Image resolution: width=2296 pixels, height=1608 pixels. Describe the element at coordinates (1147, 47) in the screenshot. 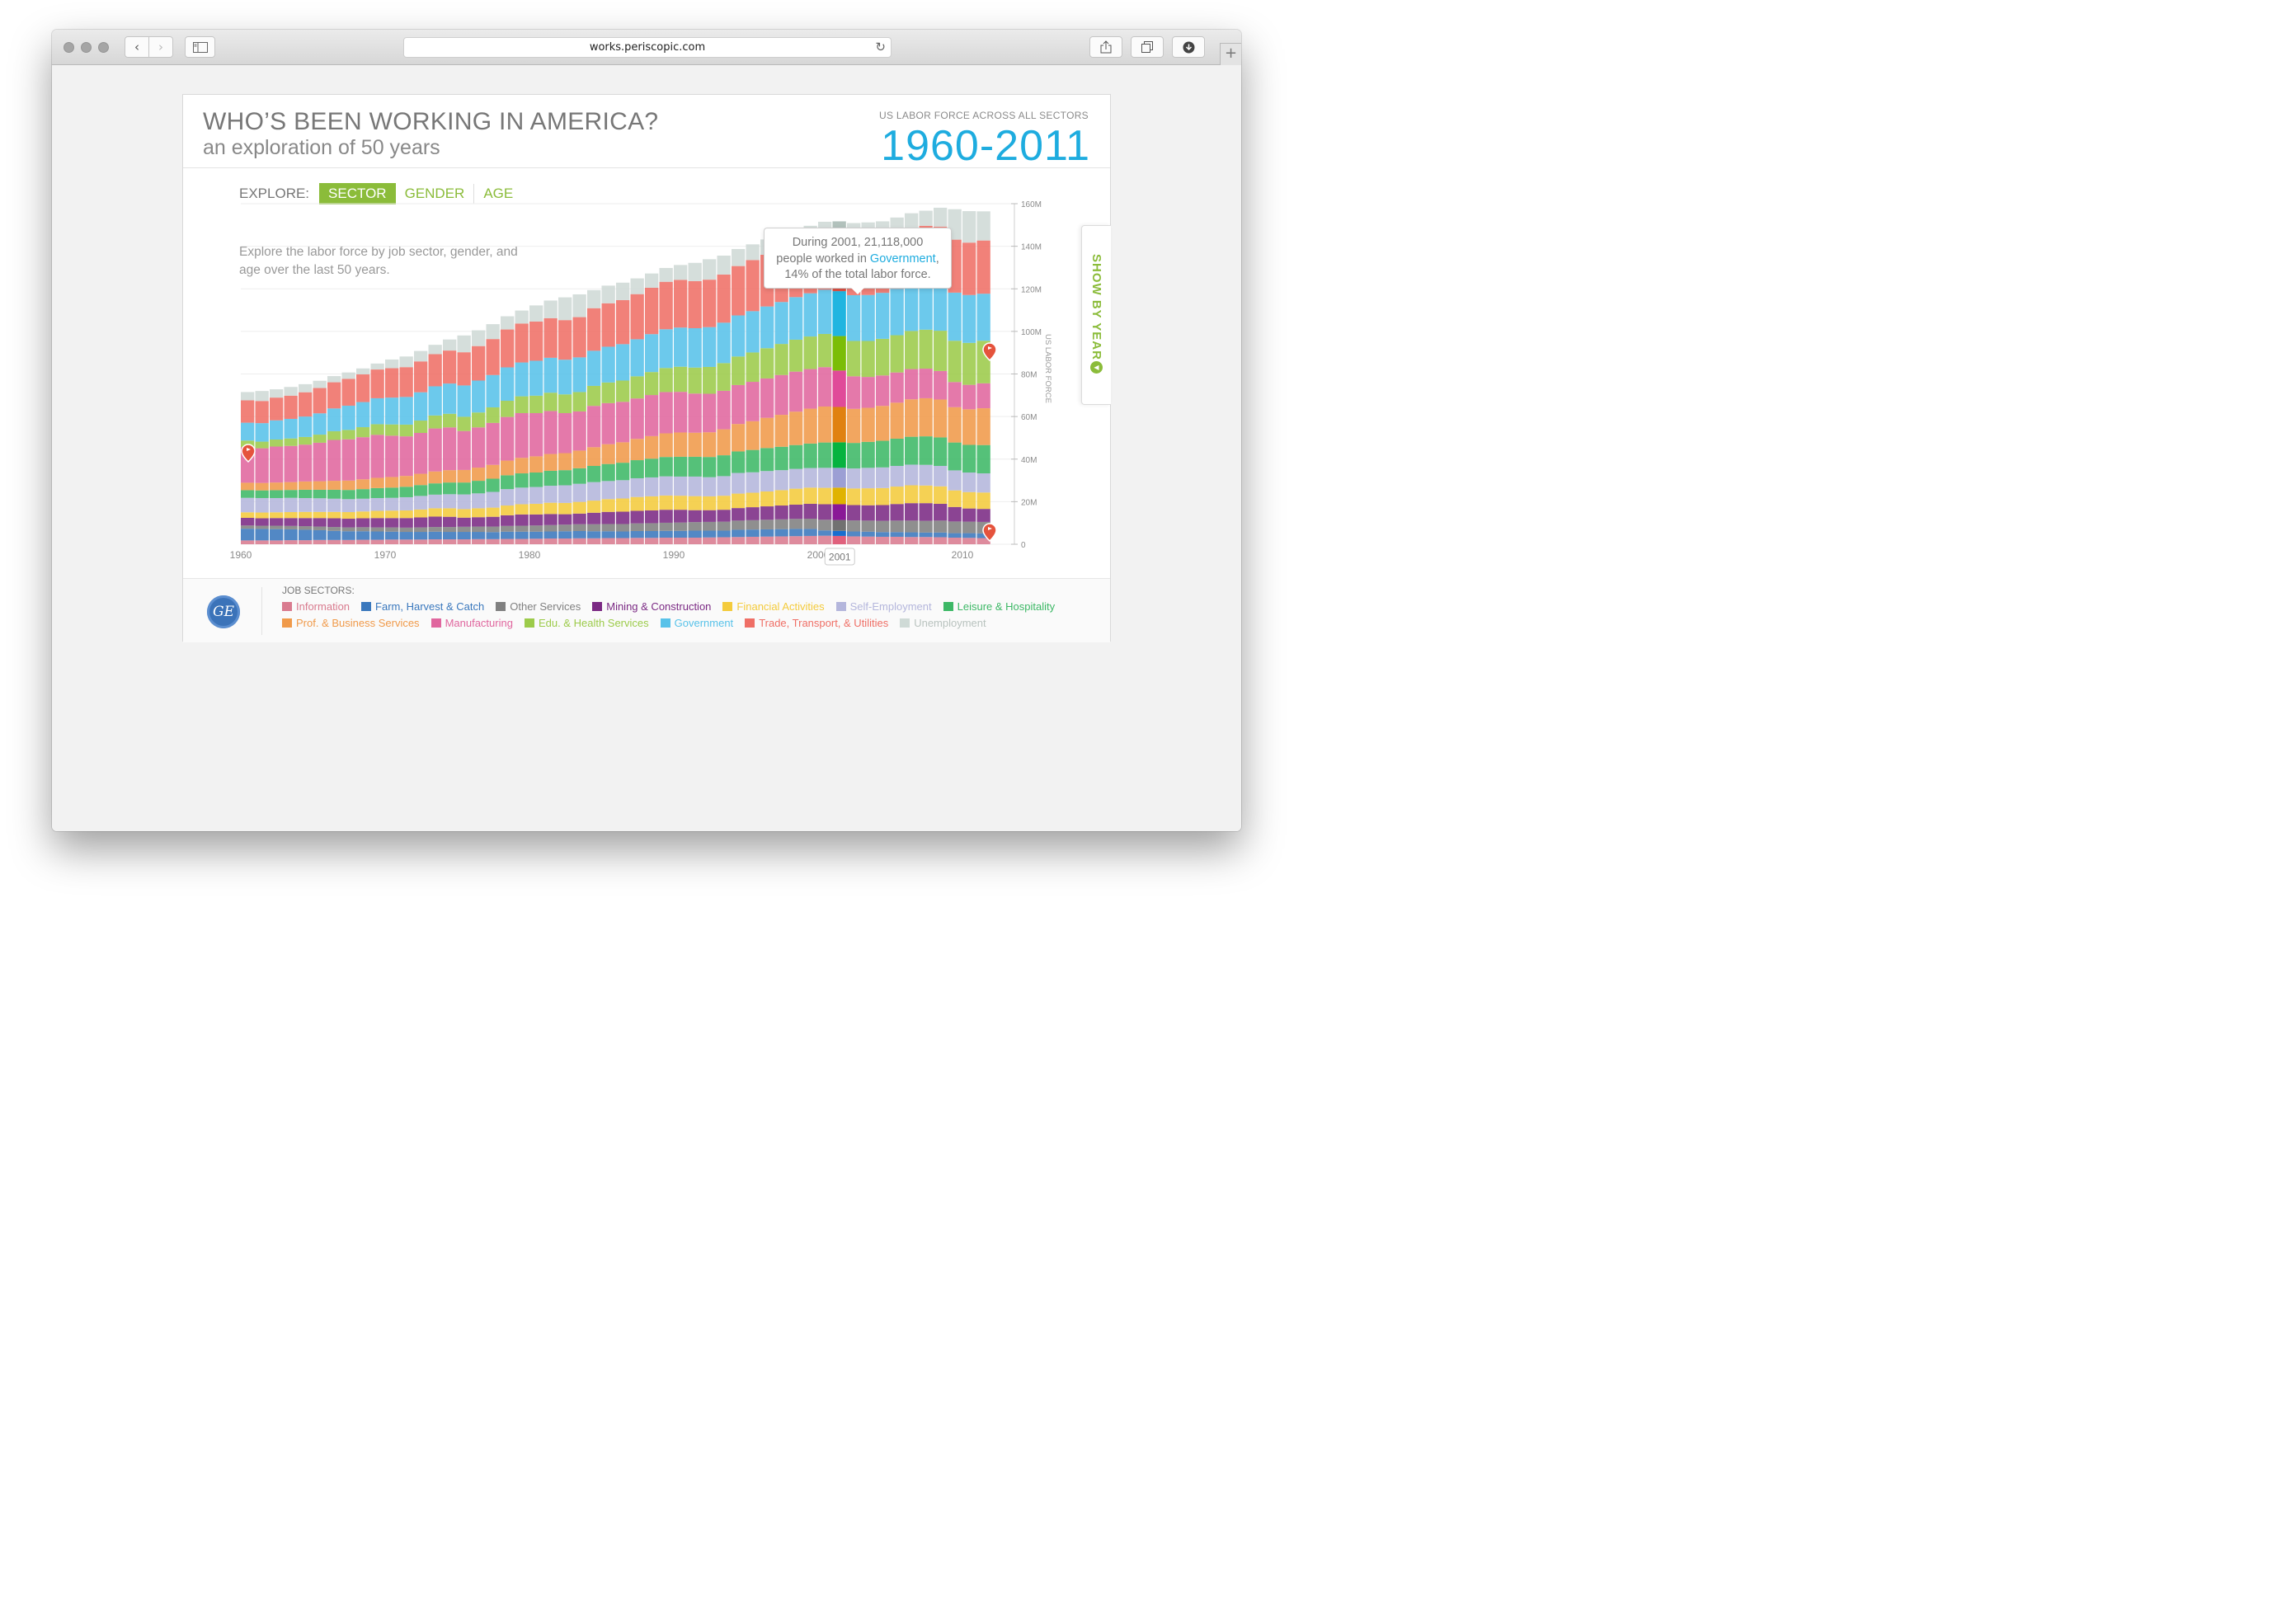

I see `tabs-button` at that location.